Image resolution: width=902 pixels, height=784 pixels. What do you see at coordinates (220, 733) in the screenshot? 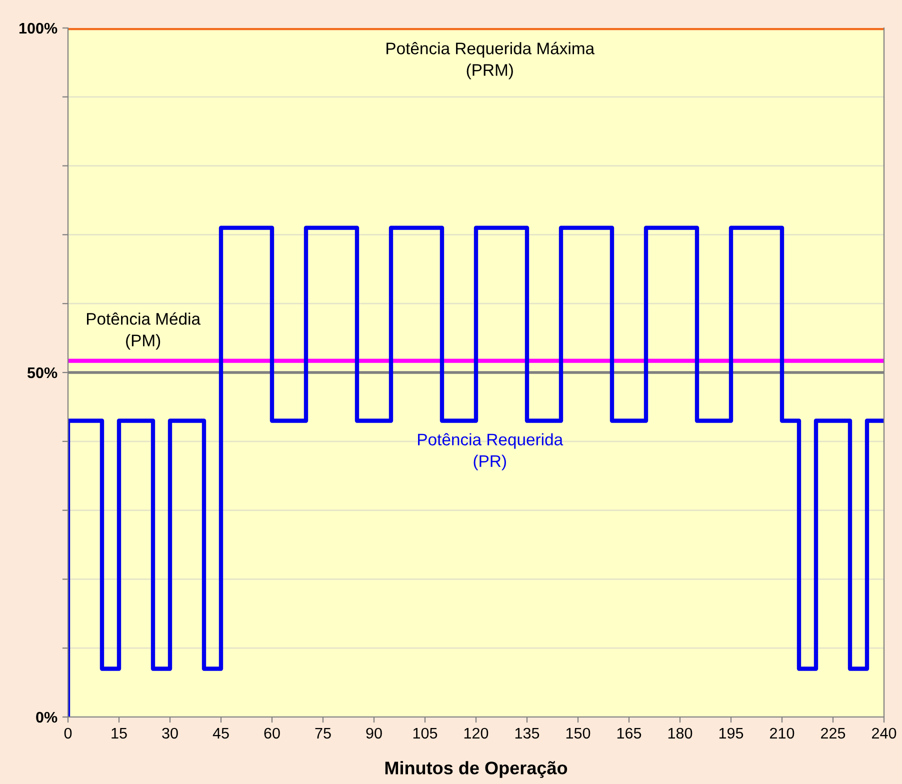
I see `x-tick-label: 45` at bounding box center [220, 733].